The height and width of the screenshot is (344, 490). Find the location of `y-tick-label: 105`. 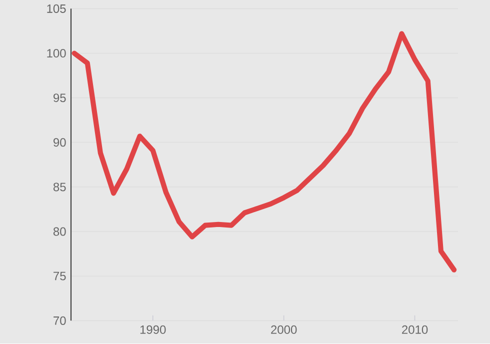

y-tick-label: 105 is located at coordinates (56, 9).